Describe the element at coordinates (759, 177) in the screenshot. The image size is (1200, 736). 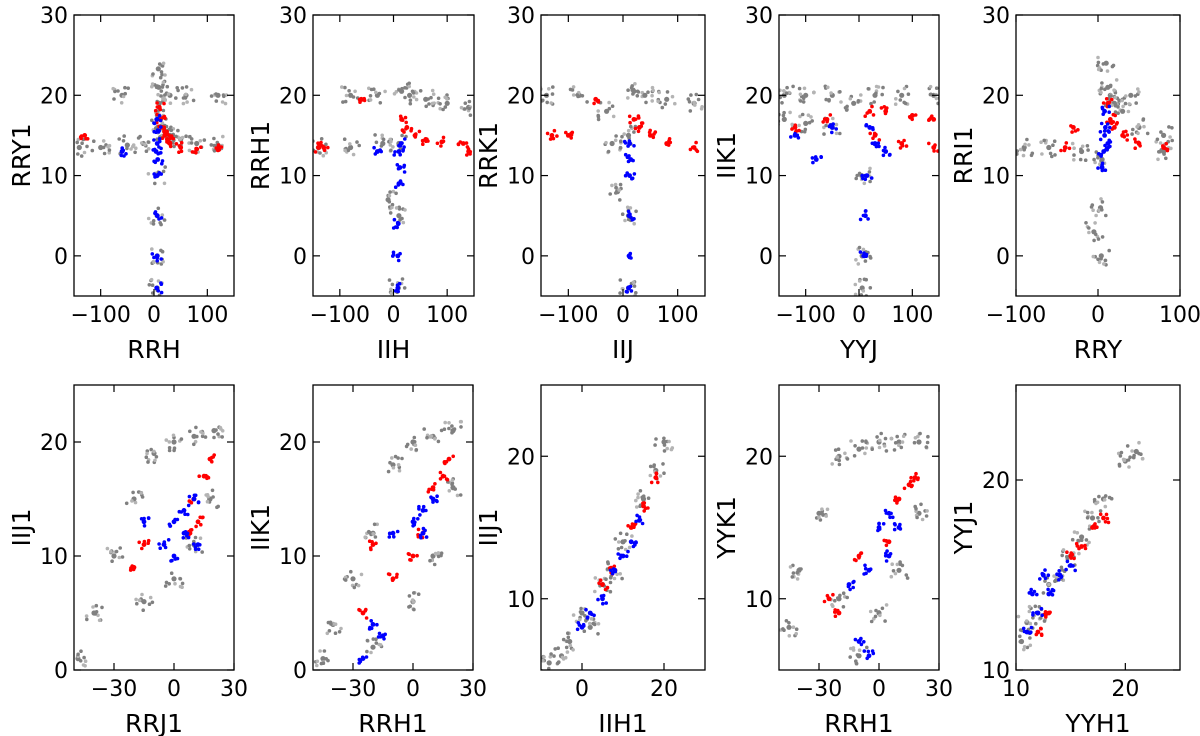
I see `y-tick-label: 10` at that location.